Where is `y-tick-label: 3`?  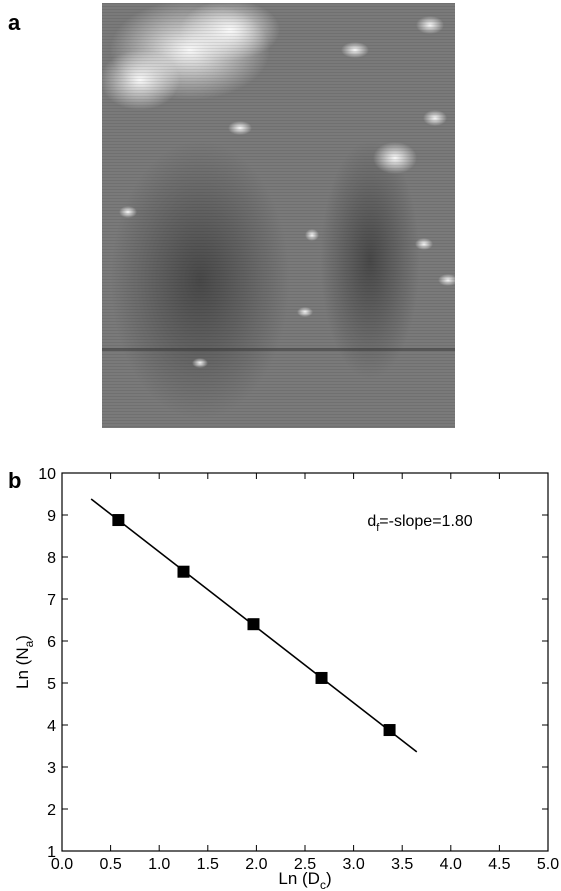 y-tick-label: 3 is located at coordinates (51, 768).